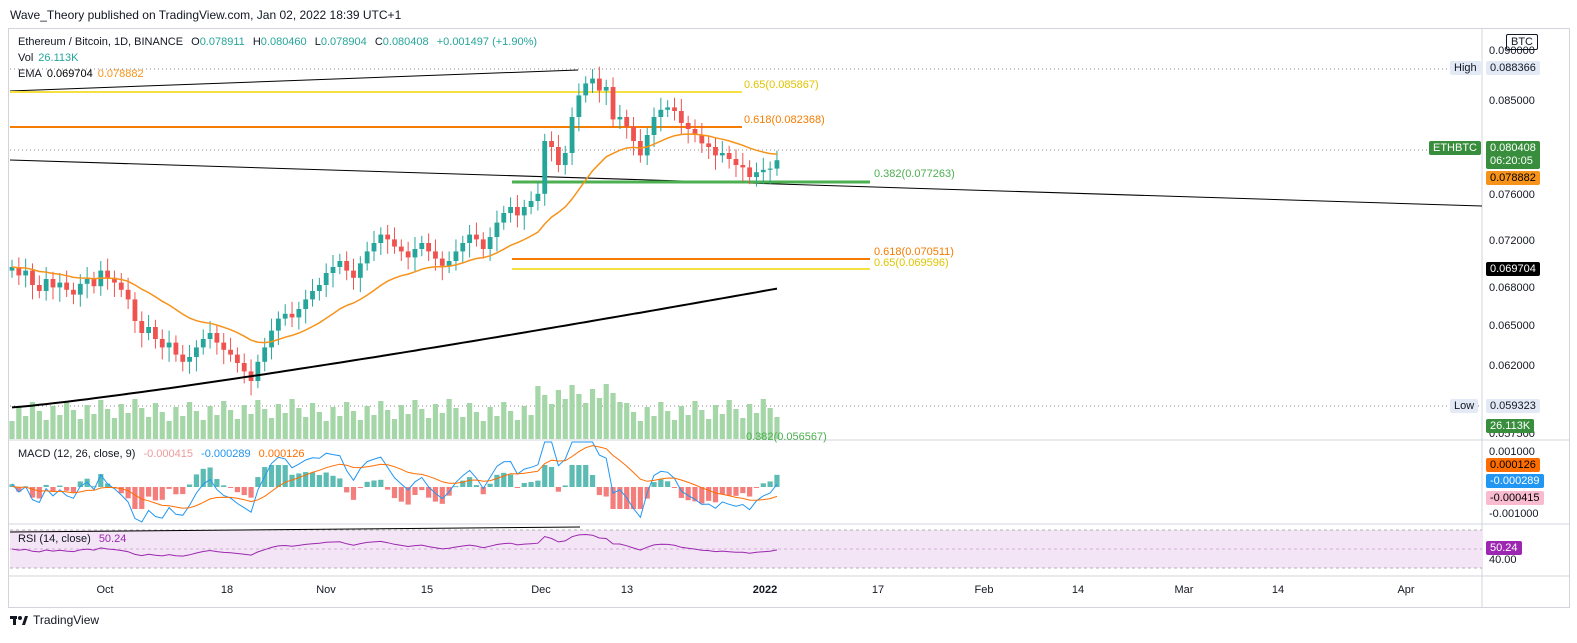  What do you see at coordinates (1515, 481) in the screenshot?
I see `macd-value-tag: -0.000289` at bounding box center [1515, 481].